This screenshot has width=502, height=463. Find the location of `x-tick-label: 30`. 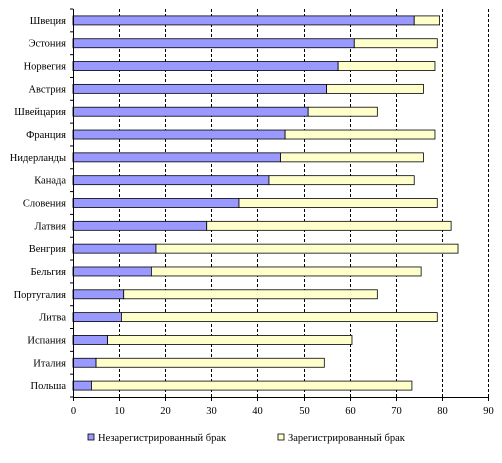

x-tick-label: 30 is located at coordinates (211, 411).